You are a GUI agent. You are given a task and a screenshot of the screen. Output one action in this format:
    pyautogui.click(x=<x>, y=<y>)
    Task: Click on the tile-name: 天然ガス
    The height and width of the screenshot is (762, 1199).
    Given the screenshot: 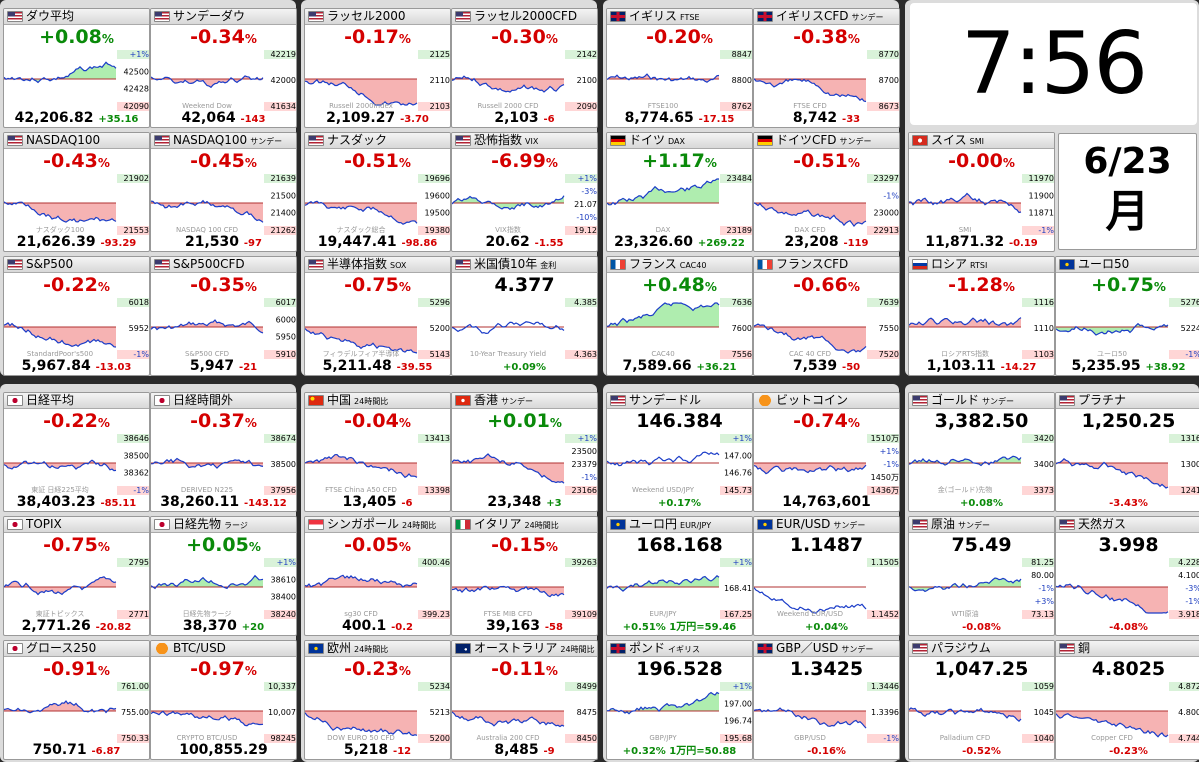 What is the action you would take?
    pyautogui.click(x=1102, y=524)
    